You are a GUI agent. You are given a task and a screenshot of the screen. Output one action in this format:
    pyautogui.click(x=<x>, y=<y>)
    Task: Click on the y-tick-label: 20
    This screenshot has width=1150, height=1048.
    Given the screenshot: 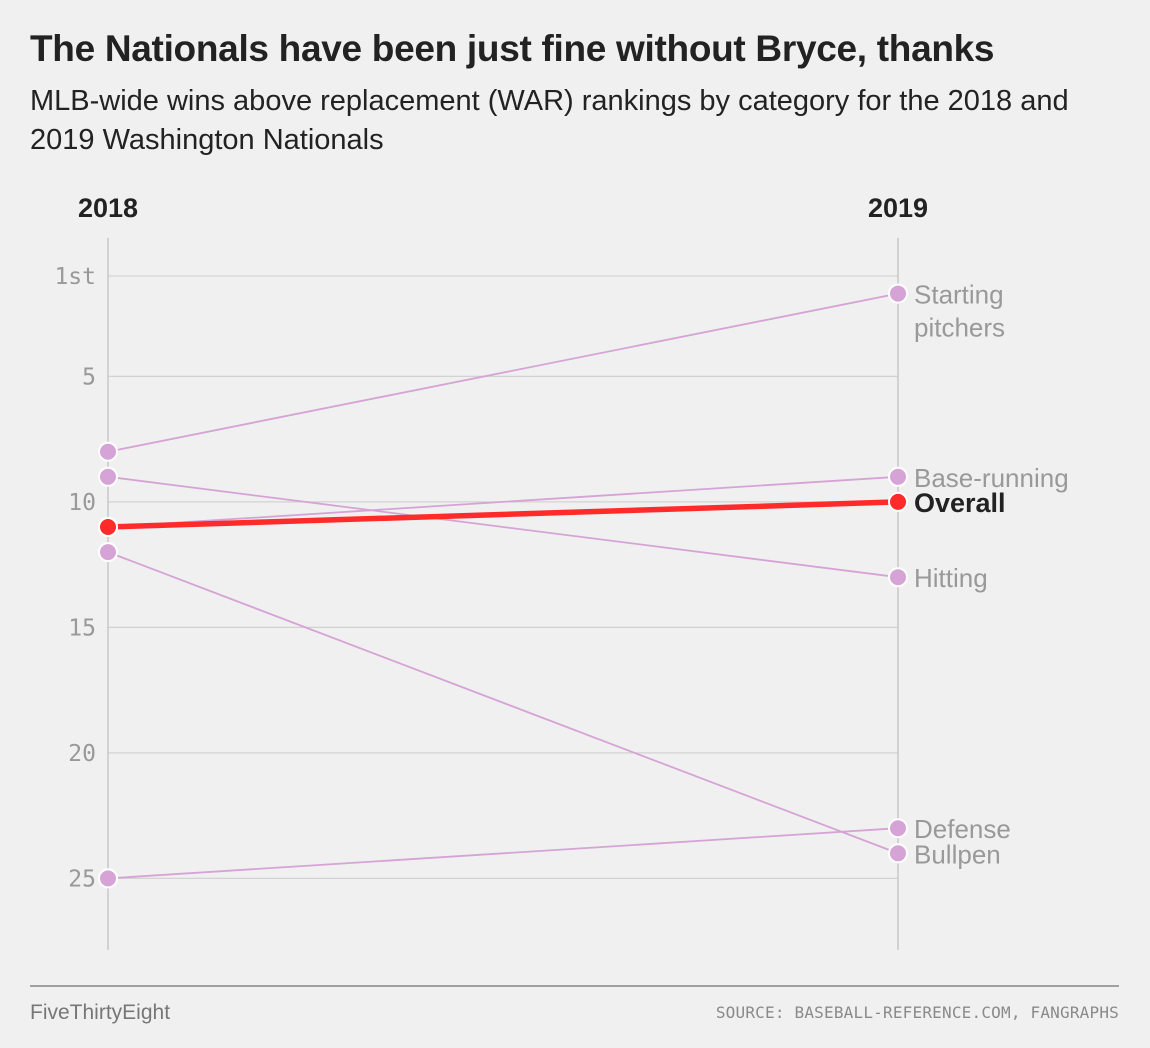 What is the action you would take?
    pyautogui.click(x=82, y=754)
    